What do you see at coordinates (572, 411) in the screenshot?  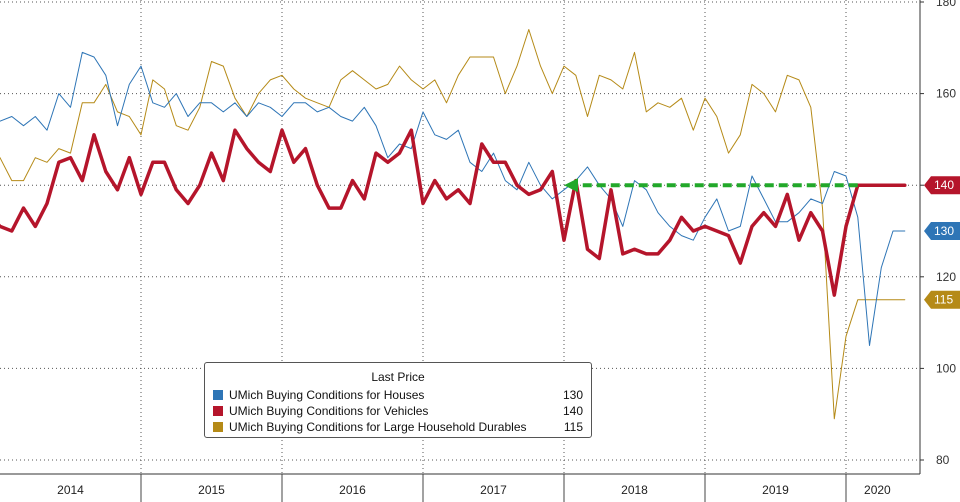 I see `legend-value-vehicles: 140` at bounding box center [572, 411].